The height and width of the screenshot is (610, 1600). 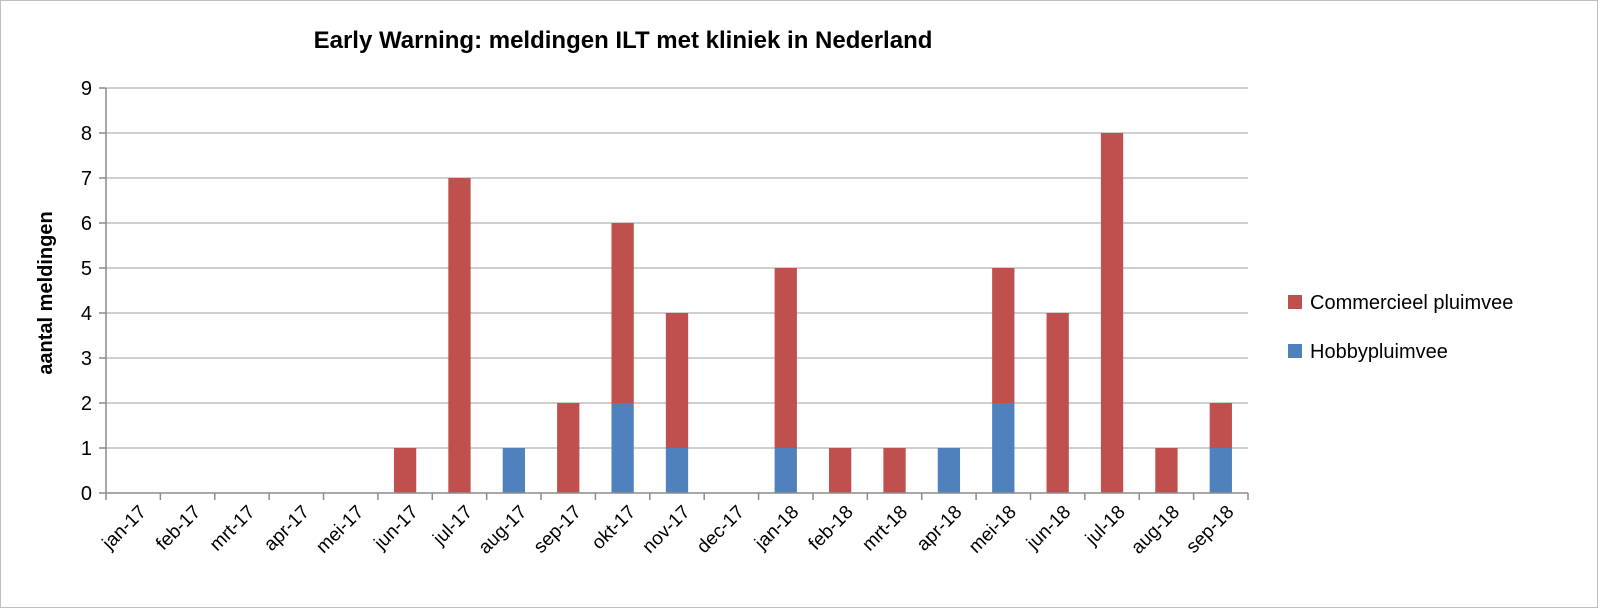 I want to click on x-tick-label: jan-17, so click(x=124, y=528).